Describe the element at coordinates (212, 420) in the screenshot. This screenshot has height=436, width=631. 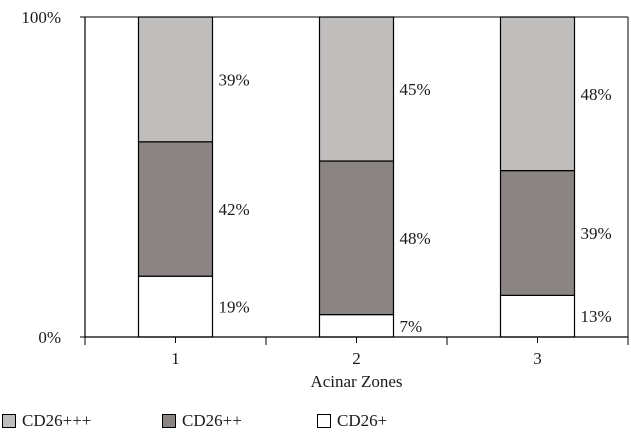
I see `legend-label-cd26-mid: CD26++` at that location.